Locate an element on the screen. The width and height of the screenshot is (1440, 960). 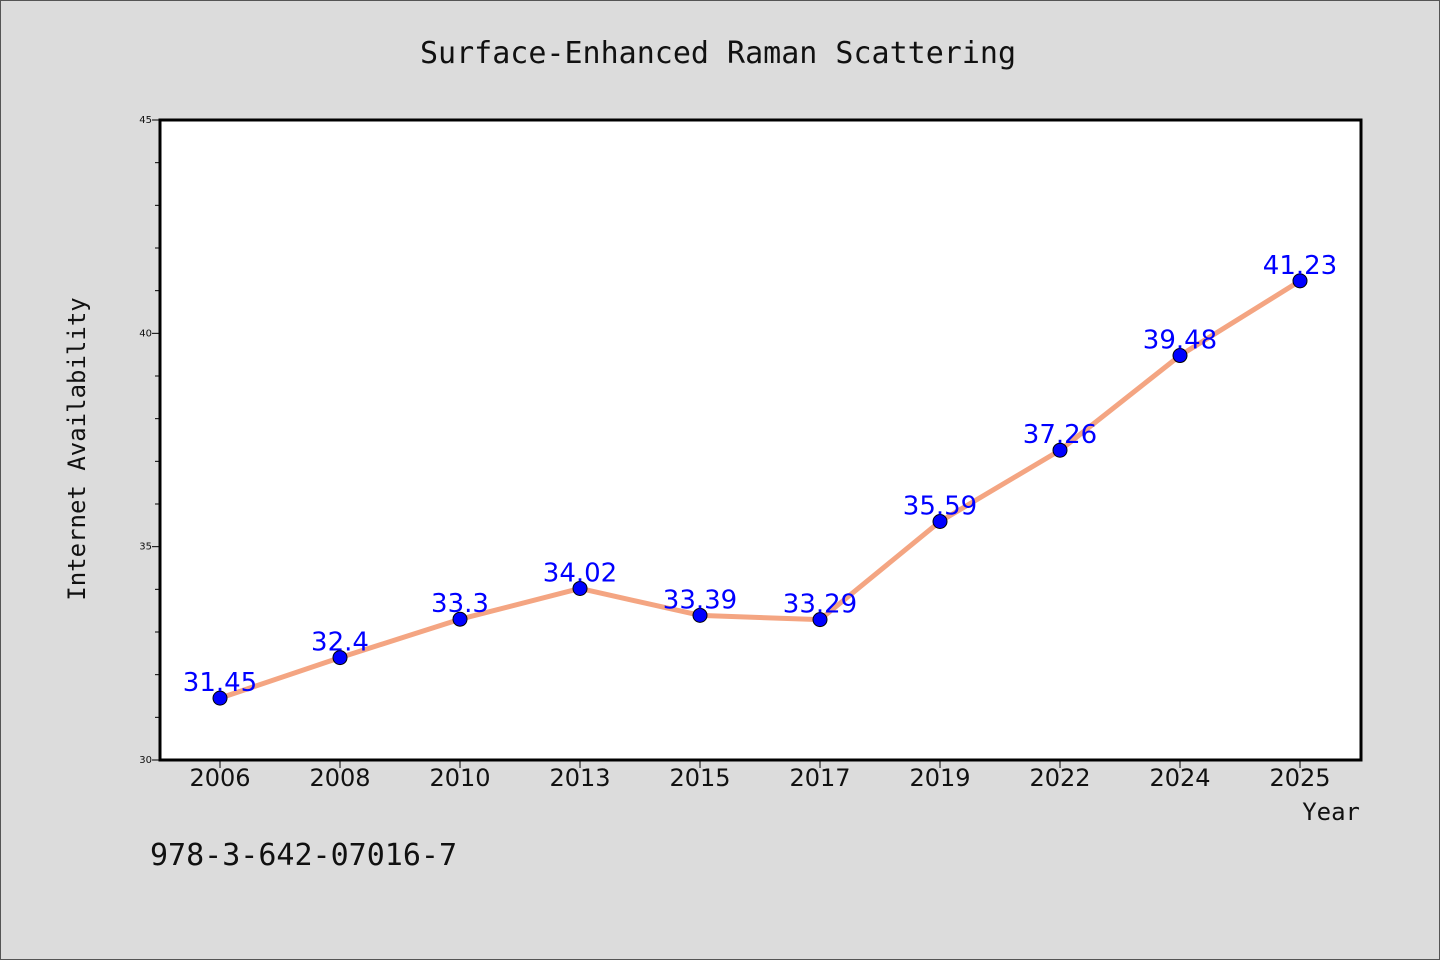
data-label: 31.45 is located at coordinates (220, 683).